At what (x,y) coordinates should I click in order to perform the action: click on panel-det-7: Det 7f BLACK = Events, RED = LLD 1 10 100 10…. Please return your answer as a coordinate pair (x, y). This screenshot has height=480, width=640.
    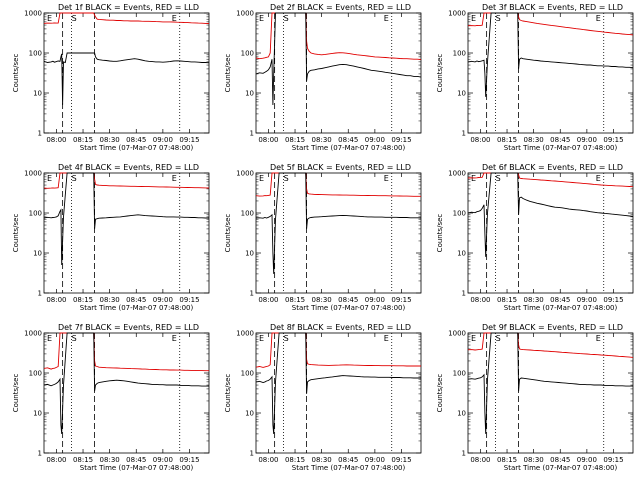
    Looking at the image, I should click on (111, 397).